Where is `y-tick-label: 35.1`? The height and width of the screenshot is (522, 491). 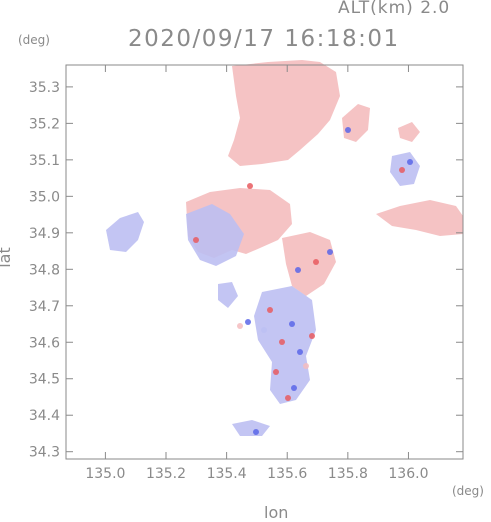 y-tick-label: 35.1 is located at coordinates (44, 161).